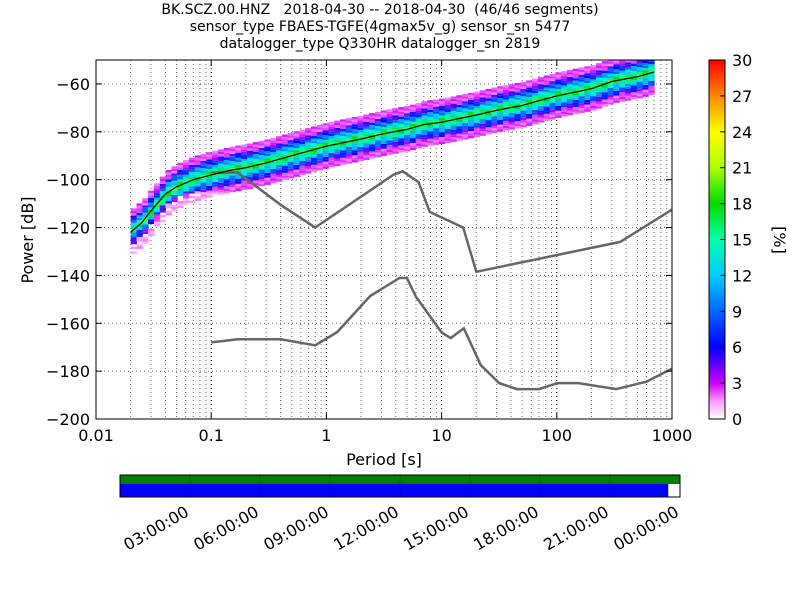  Describe the element at coordinates (557, 435) in the screenshot. I see `x-tick-label: 100` at that location.